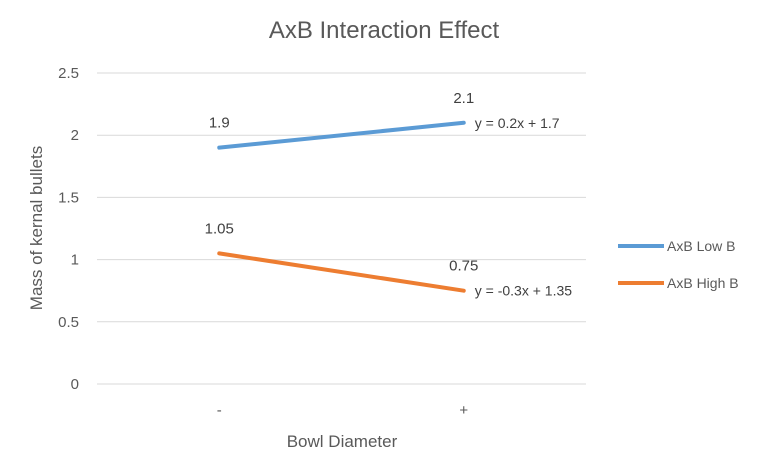 The image size is (769, 471). I want to click on series-lines, so click(341, 206).